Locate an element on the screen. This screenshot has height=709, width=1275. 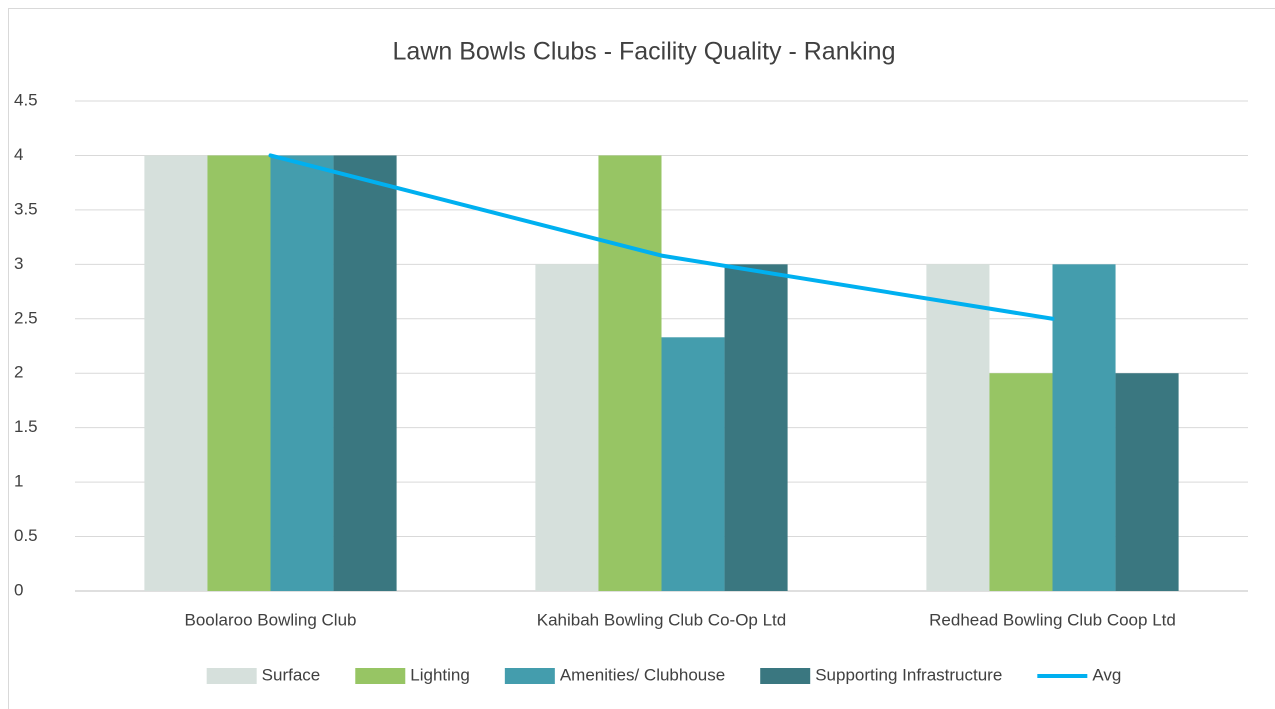
y-tick-label: 1.5 is located at coordinates (26, 426).